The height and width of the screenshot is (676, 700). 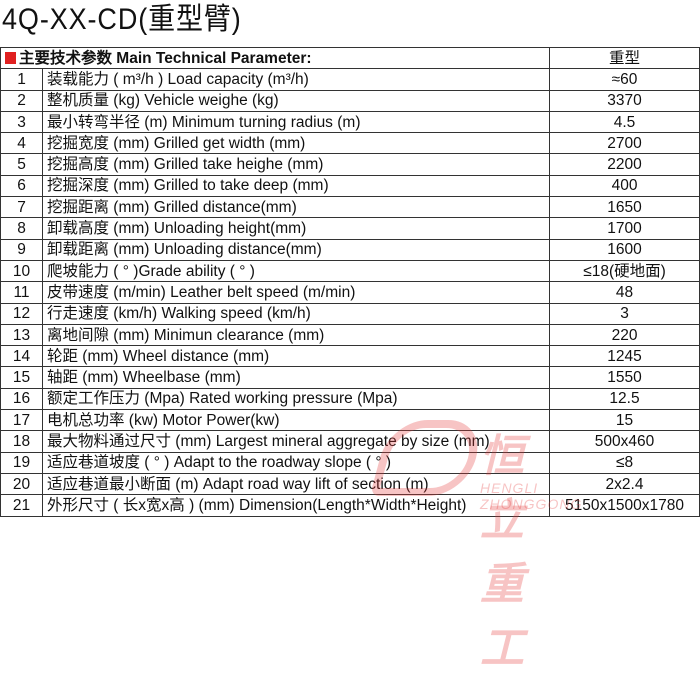 I want to click on row-value: 12.5, so click(x=624, y=399).